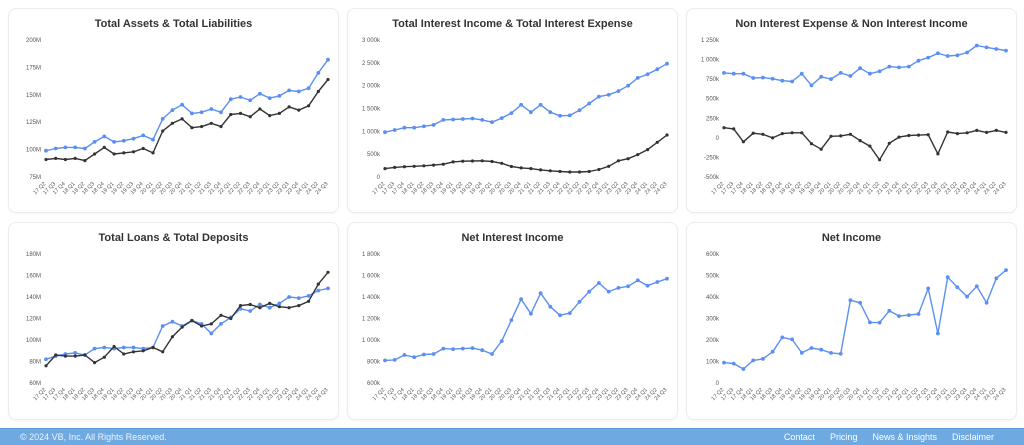  What do you see at coordinates (712, 178) in the screenshot?
I see `svg-text: -500k` at bounding box center [712, 178].